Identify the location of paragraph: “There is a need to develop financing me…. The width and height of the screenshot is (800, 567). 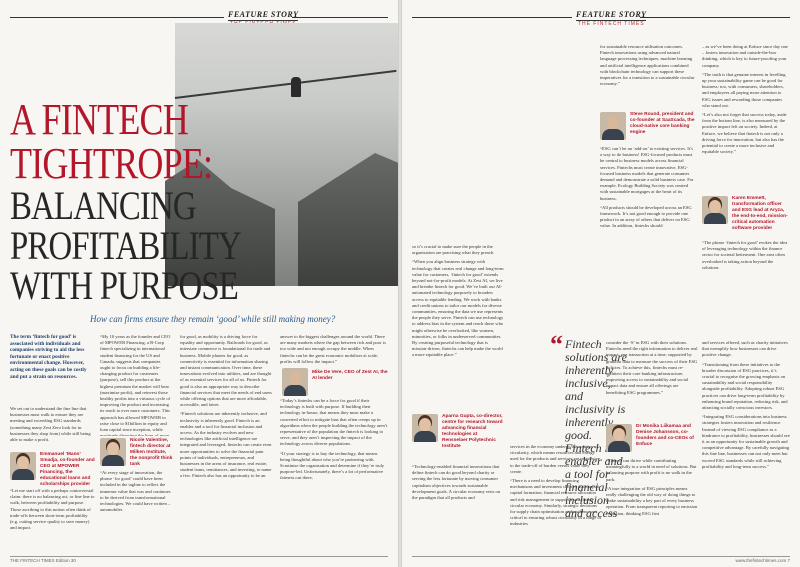
(556, 502).